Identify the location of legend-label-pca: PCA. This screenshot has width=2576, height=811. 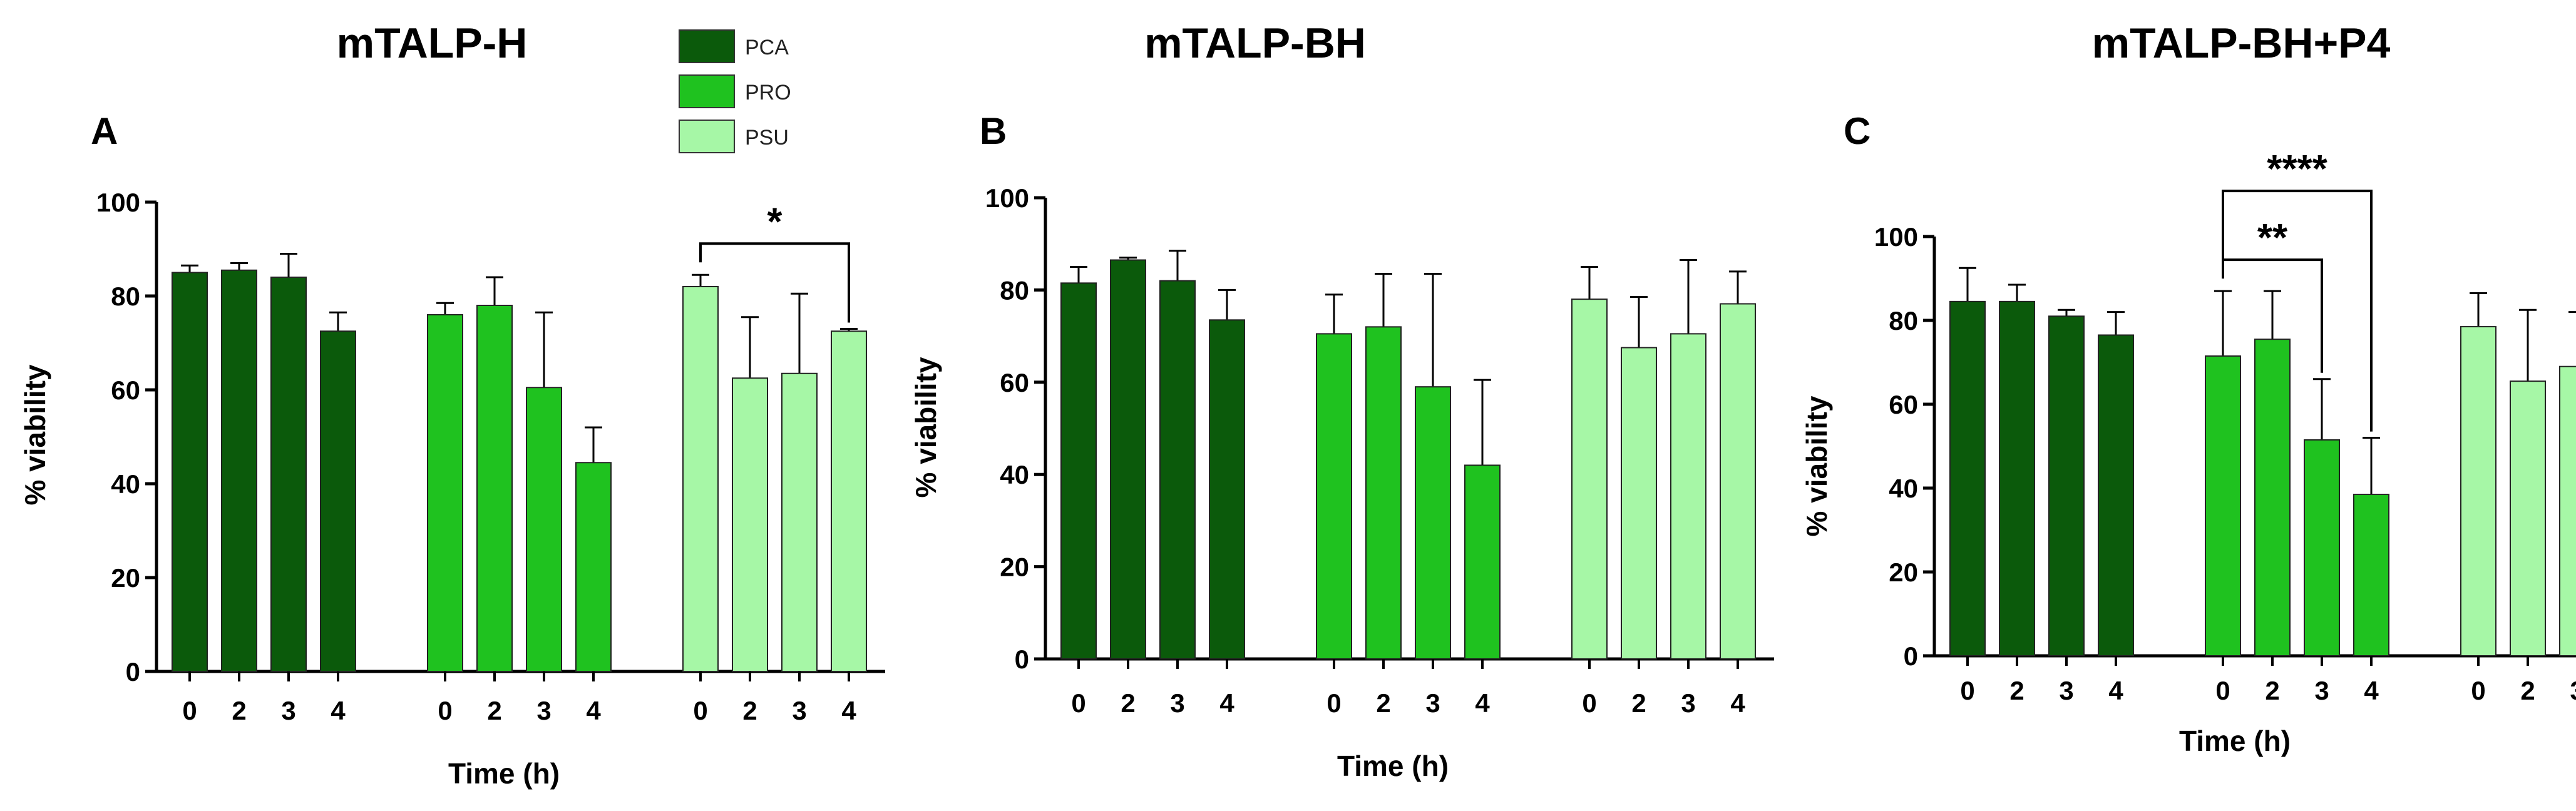
(767, 47).